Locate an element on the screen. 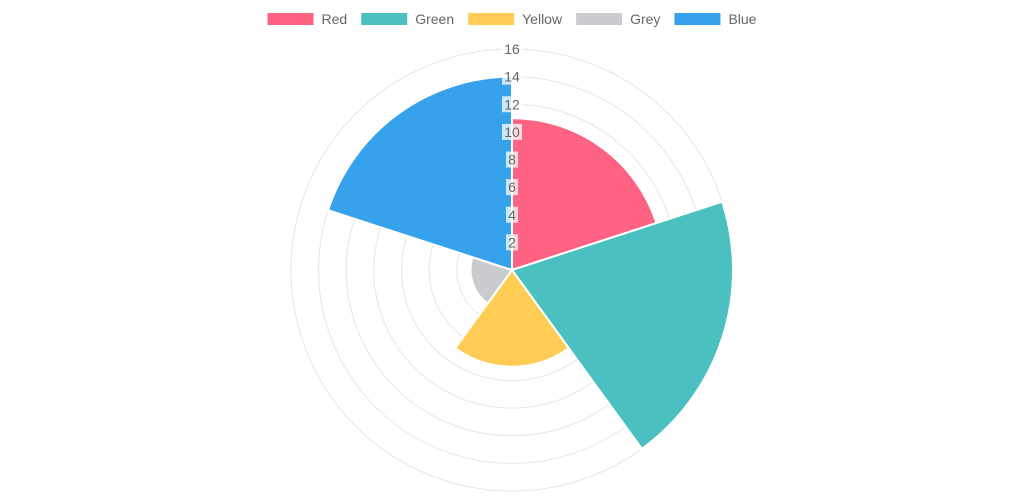 This screenshot has height=500, width=1024. tick-2: 2 is located at coordinates (512, 242).